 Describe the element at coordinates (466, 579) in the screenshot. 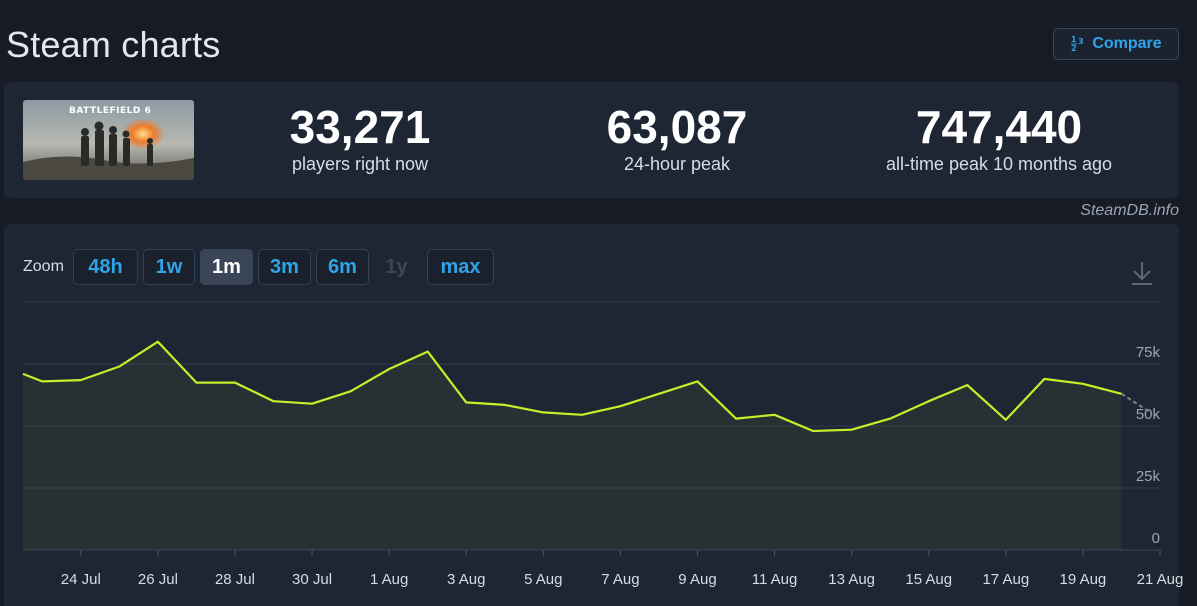

I see `x-tick-label: 3 Aug` at that location.